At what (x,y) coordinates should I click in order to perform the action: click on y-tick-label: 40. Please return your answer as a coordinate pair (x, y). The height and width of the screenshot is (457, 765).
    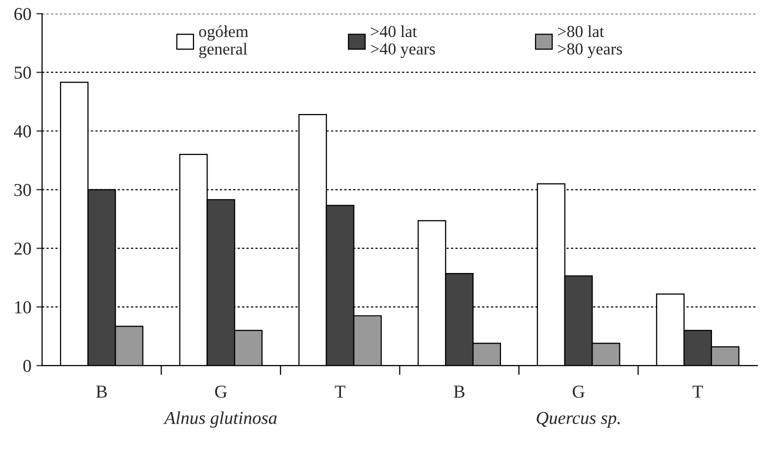
    Looking at the image, I should click on (22, 131).